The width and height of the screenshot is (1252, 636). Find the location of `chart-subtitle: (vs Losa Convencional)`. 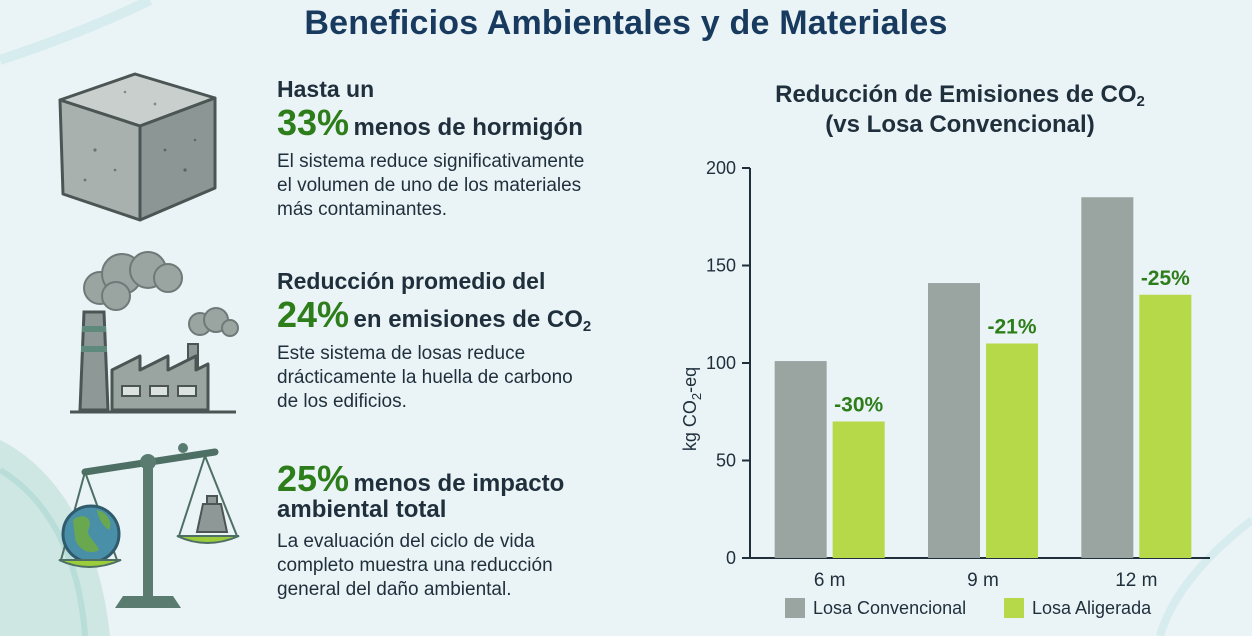

chart-subtitle: (vs Losa Convencional) is located at coordinates (960, 124).